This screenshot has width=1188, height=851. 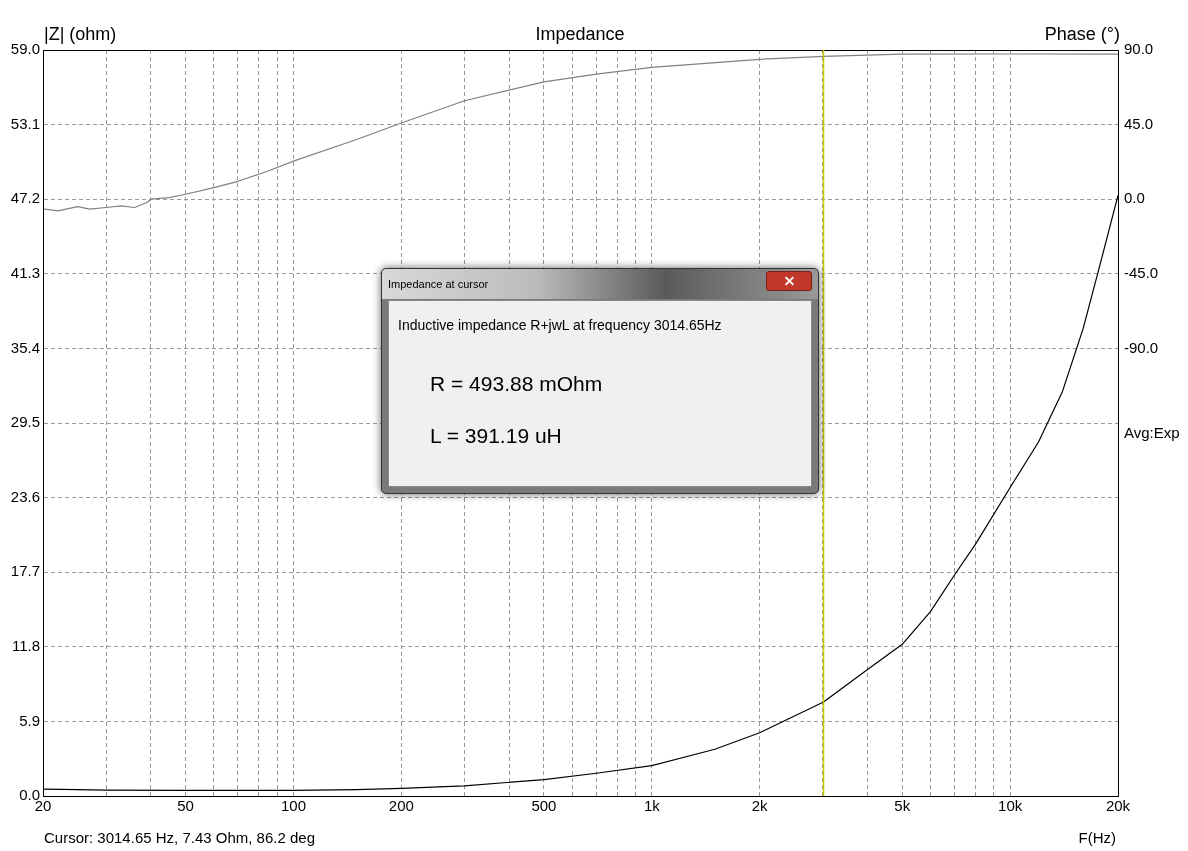 I want to click on y-tick-label: 35.4, so click(x=25, y=347).